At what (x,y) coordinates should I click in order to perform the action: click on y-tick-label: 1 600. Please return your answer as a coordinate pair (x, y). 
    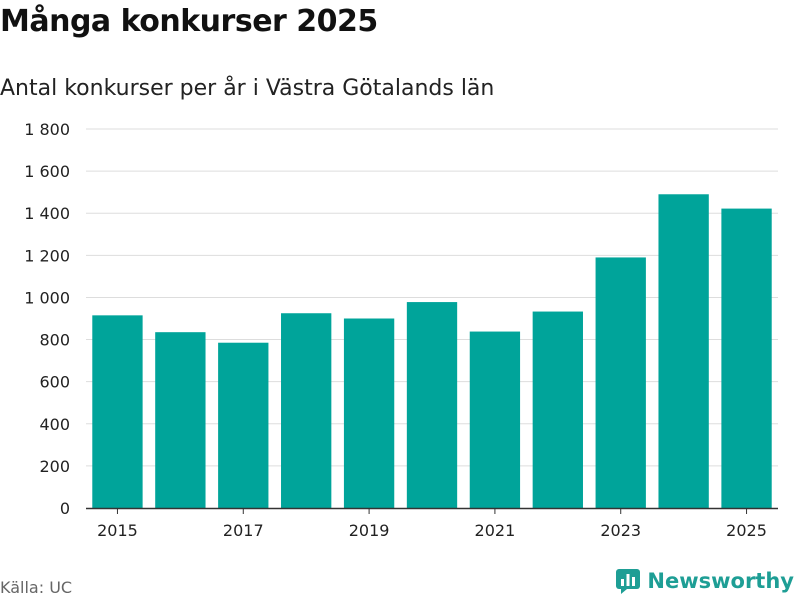
    Looking at the image, I should click on (47, 171).